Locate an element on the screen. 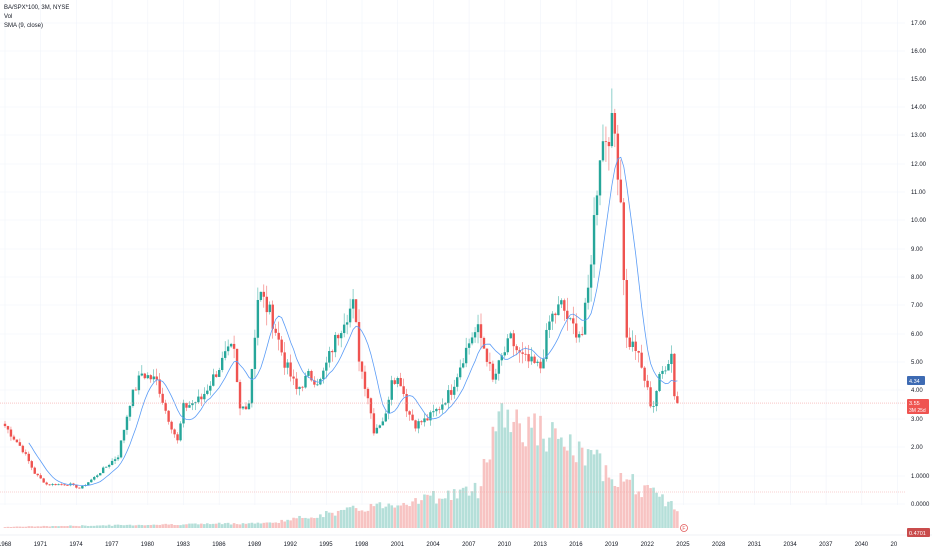 This screenshot has height=550, width=932. y-tick-label: 16.00 is located at coordinates (919, 52).